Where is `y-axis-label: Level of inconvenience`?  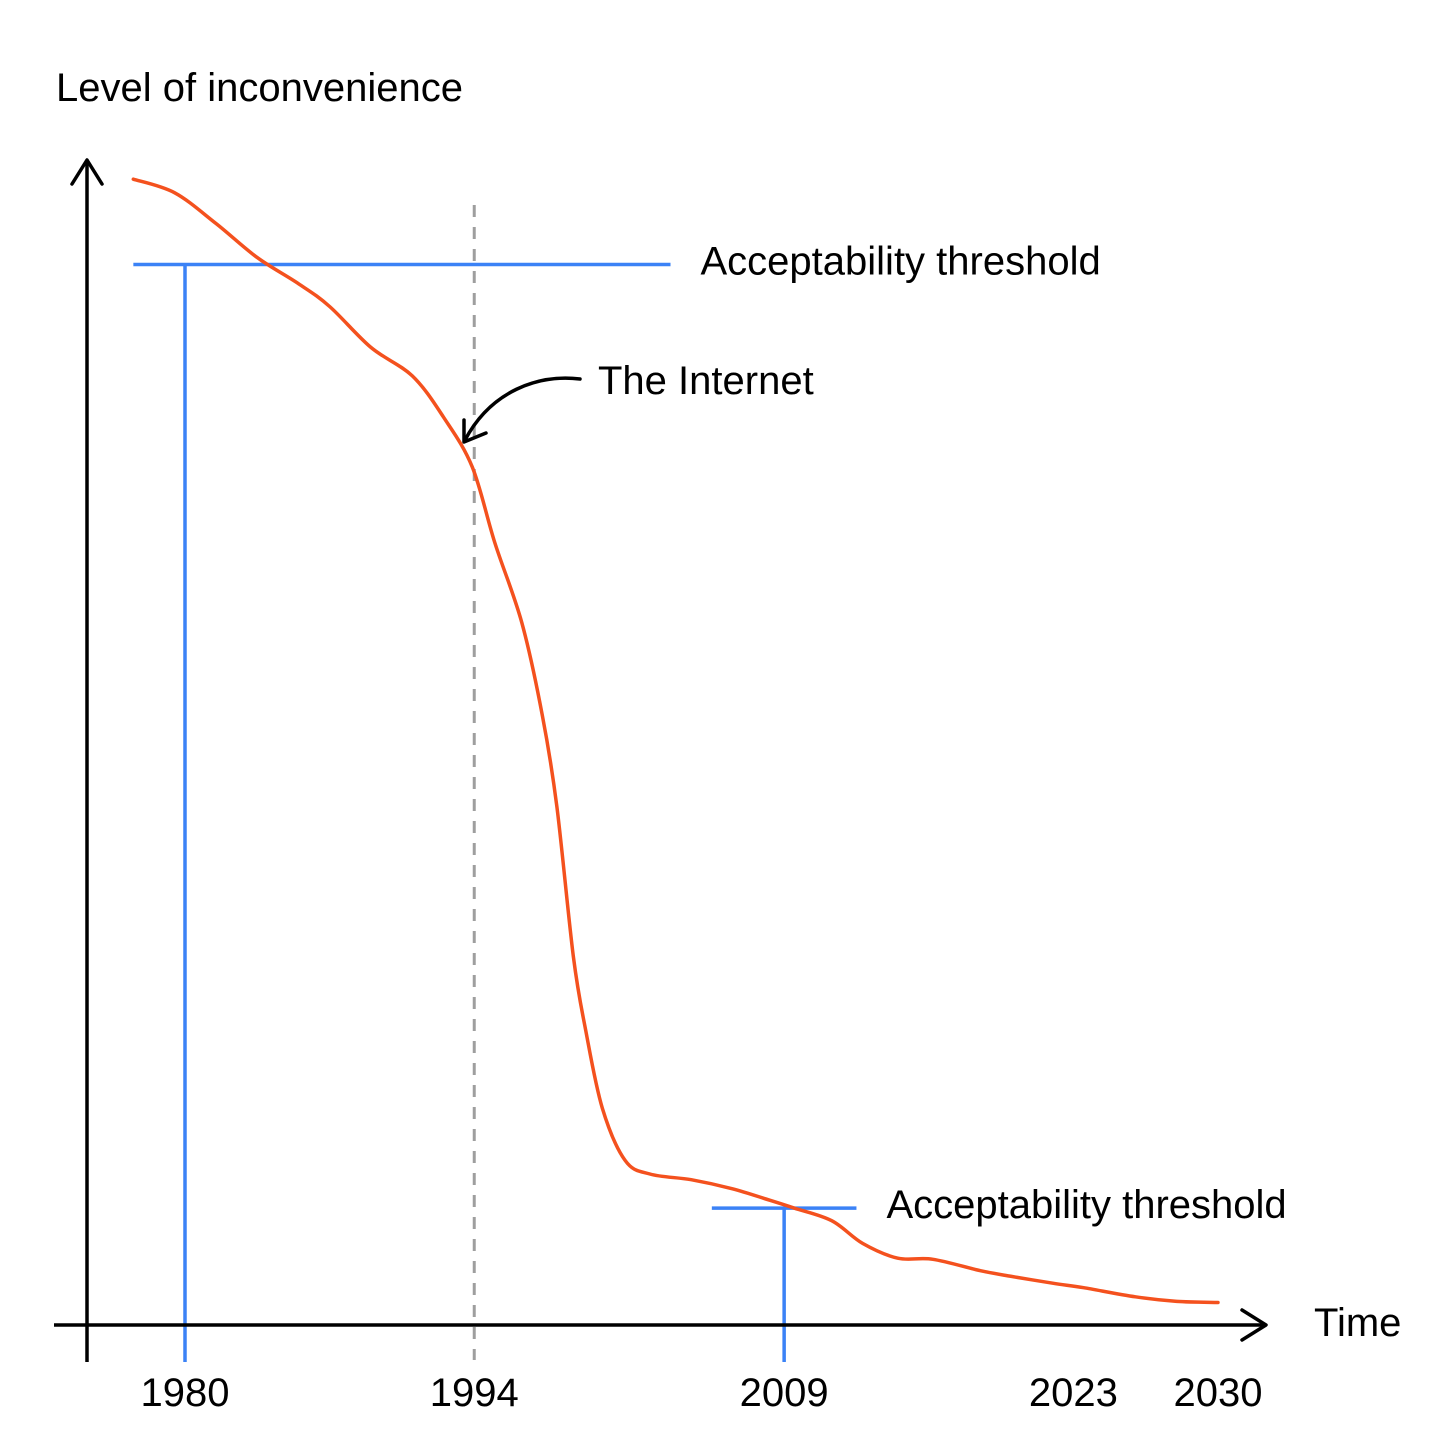
y-axis-label: Level of inconvenience is located at coordinates (259, 88).